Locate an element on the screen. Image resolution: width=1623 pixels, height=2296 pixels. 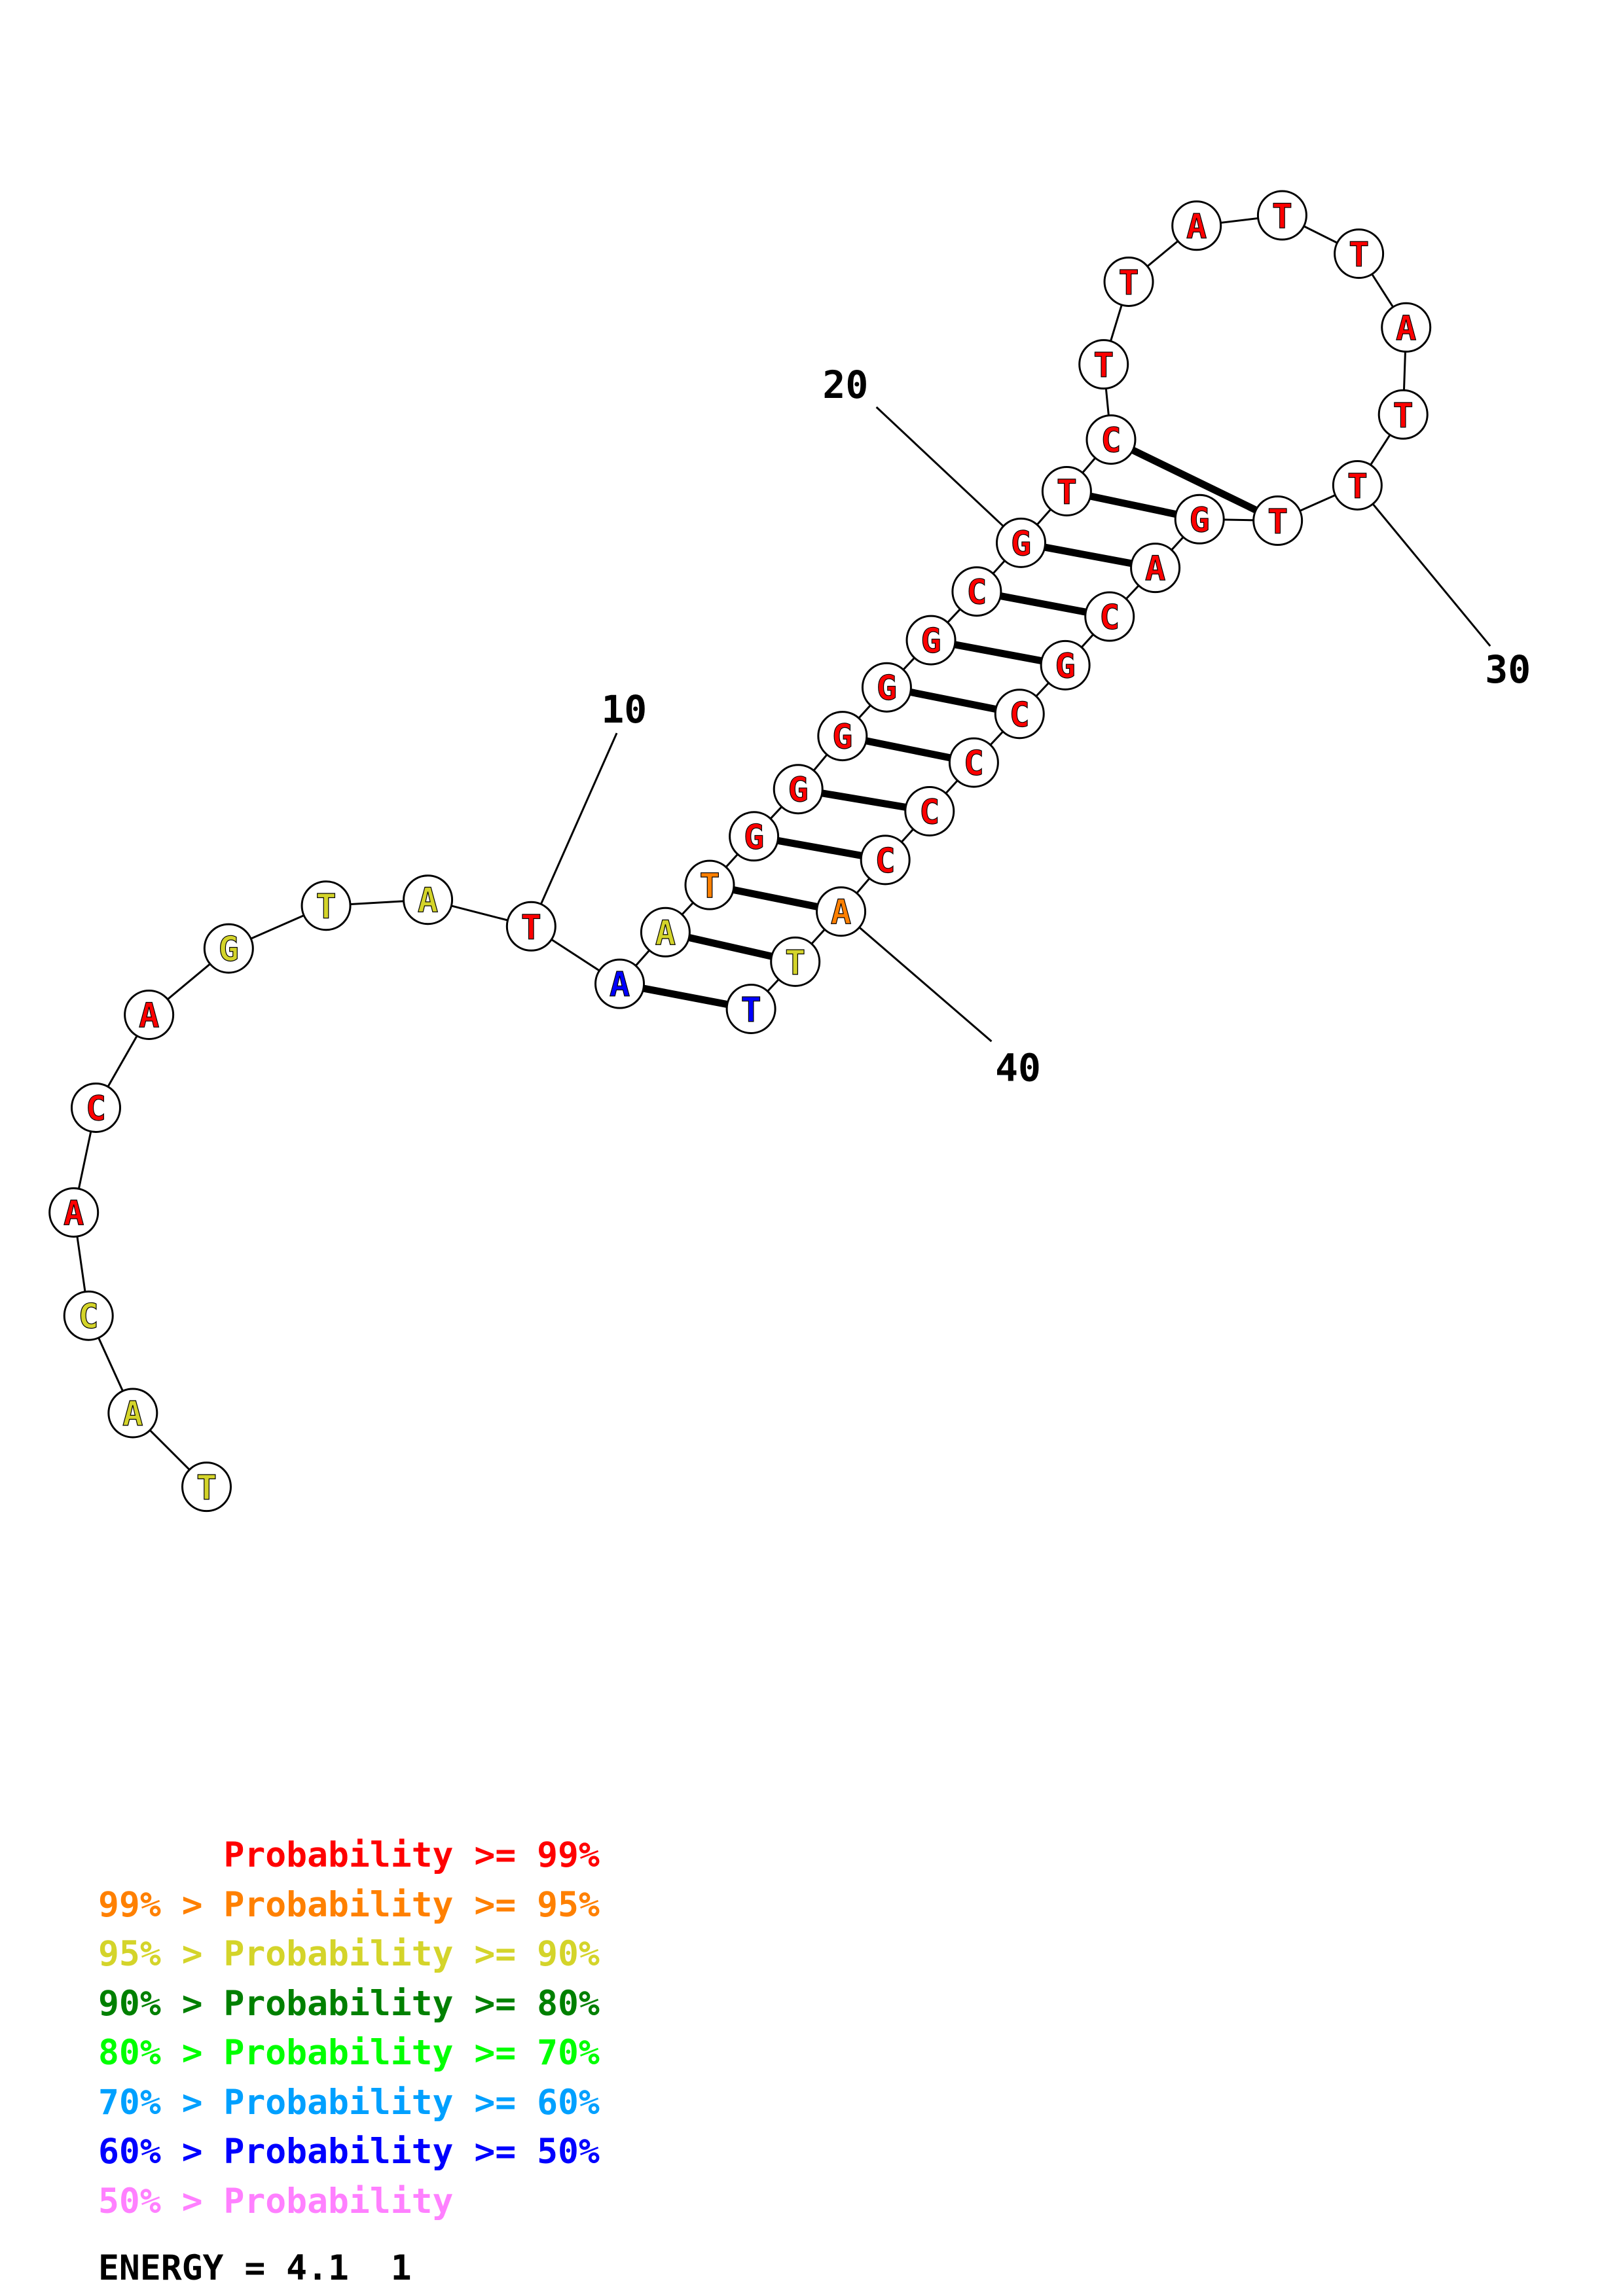
legend-prefix is located at coordinates (160, 1855).